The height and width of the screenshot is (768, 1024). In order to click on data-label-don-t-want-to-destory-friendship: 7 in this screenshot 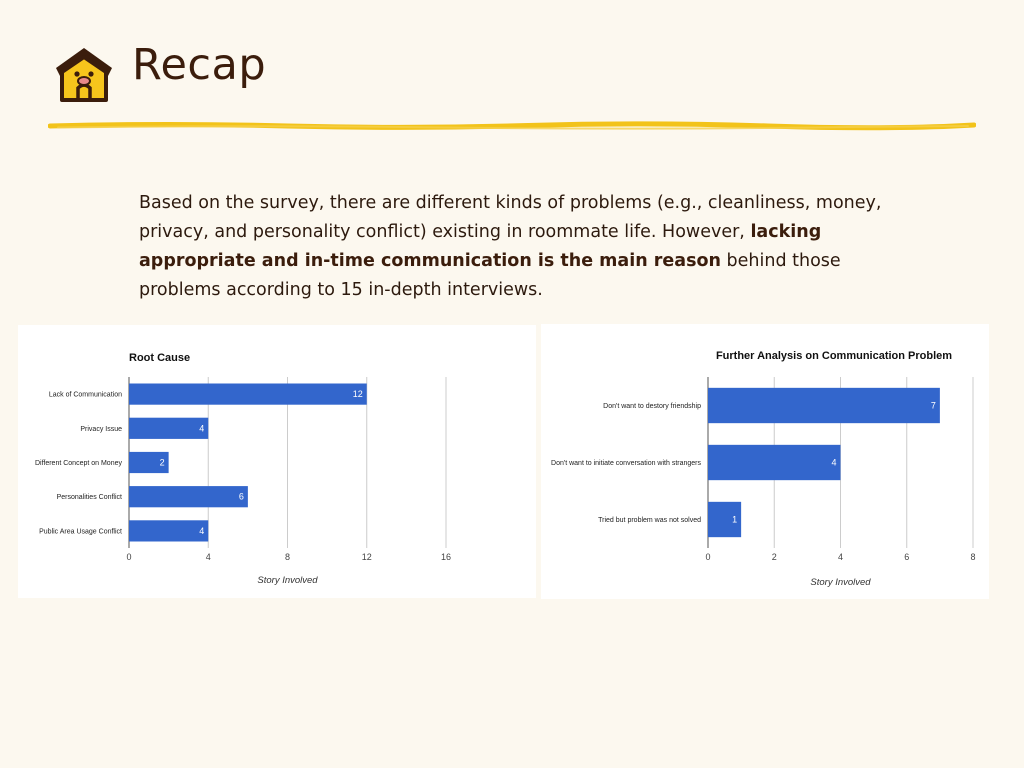, I will do `click(933, 406)`.